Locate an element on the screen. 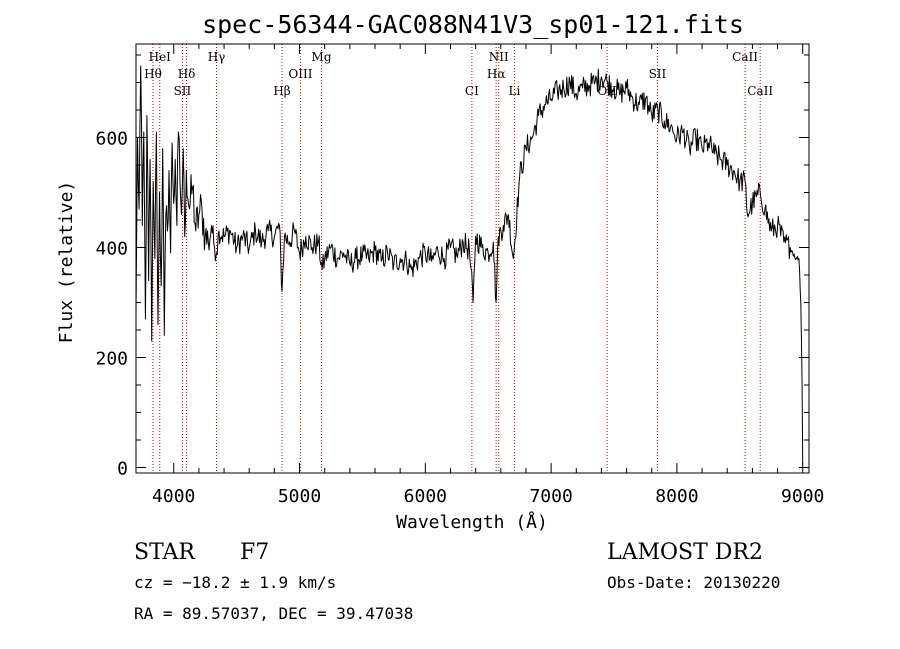 The width and height of the screenshot is (900, 649). x-tick-label-2: 6000 is located at coordinates (425, 496).